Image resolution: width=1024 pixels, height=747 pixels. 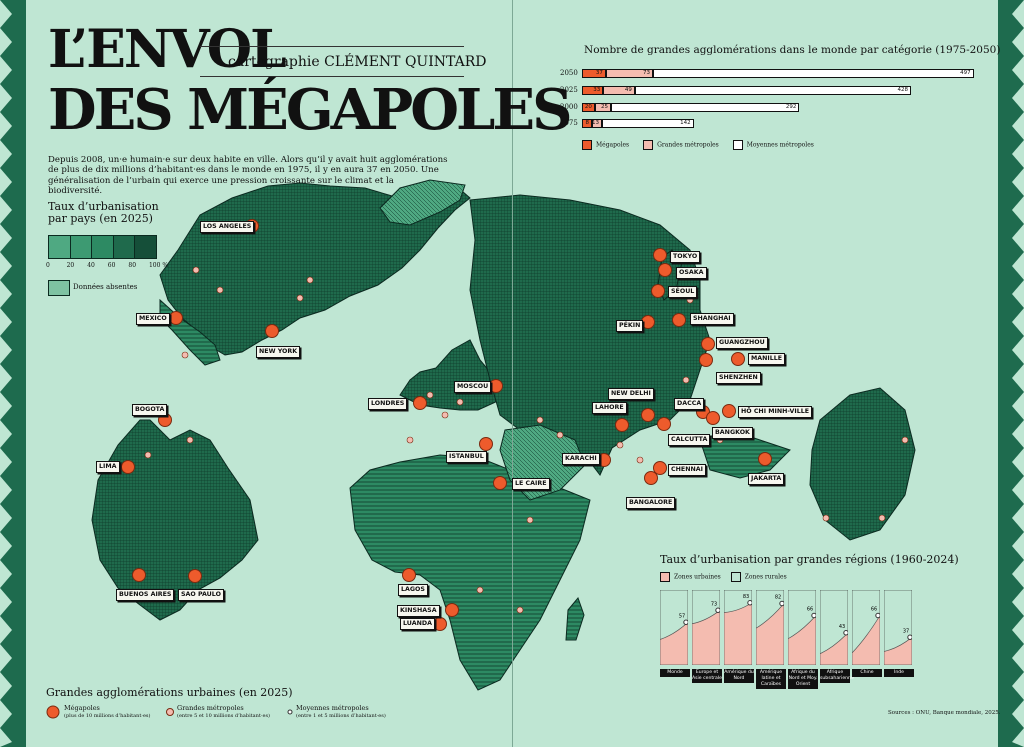 I want to click on city-label-lima: LIMA, so click(x=108, y=467).